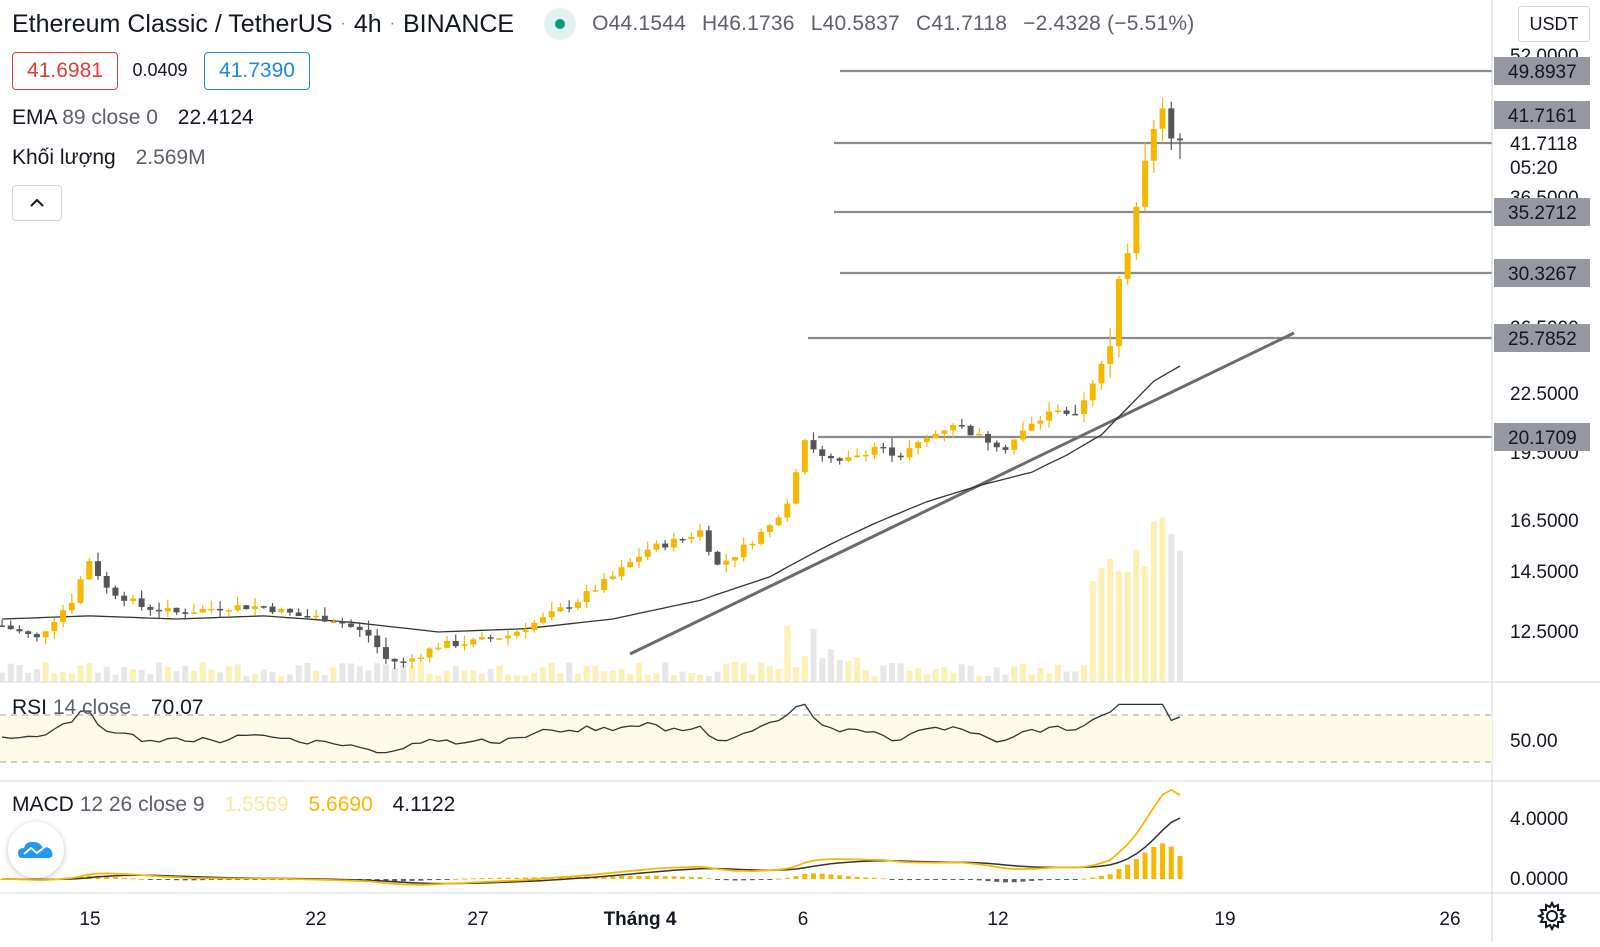 This screenshot has width=1600, height=947. I want to click on exchange: BINANCE, so click(458, 23).